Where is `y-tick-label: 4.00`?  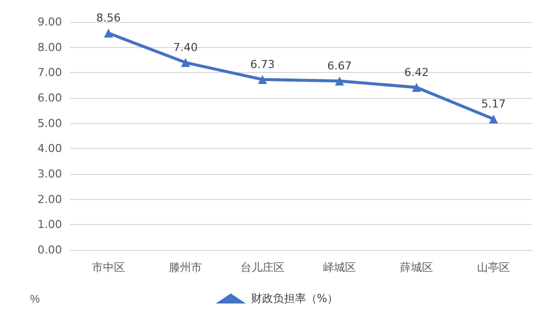 y-tick-label: 4.00 is located at coordinates (50, 149).